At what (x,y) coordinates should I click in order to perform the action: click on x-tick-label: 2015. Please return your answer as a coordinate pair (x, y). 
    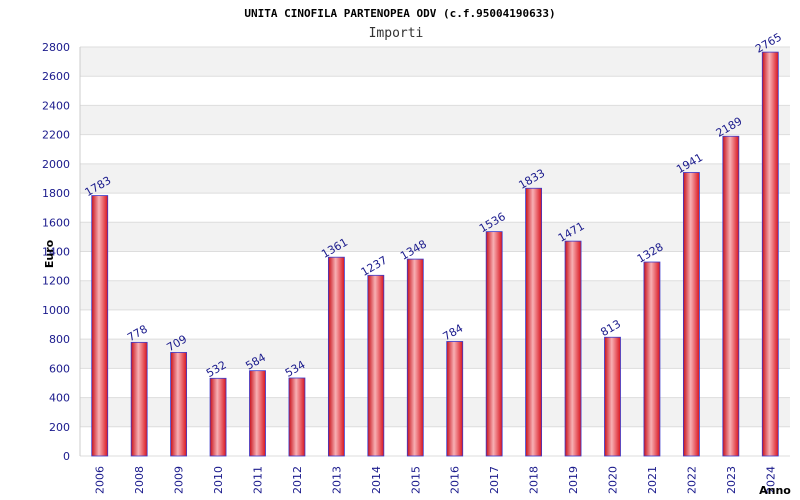
    Looking at the image, I should click on (415, 480).